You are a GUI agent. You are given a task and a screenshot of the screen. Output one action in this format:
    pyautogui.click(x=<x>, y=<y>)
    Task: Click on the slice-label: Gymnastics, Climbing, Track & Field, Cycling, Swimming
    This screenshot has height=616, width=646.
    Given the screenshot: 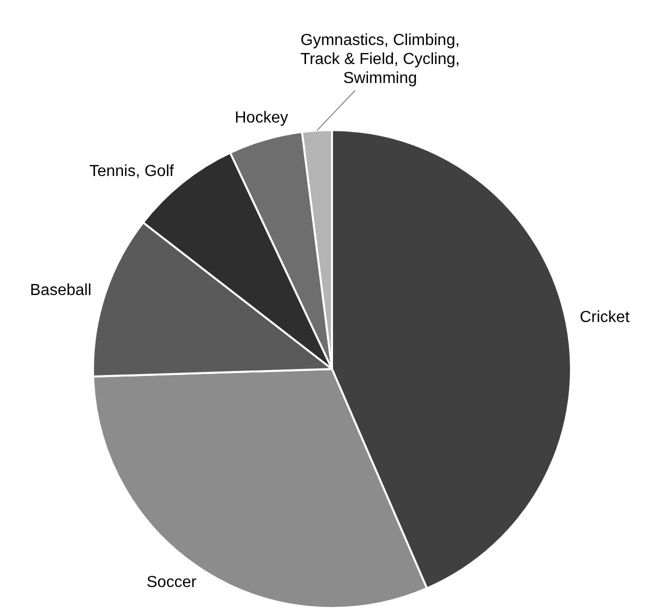 What is the action you would take?
    pyautogui.click(x=380, y=59)
    